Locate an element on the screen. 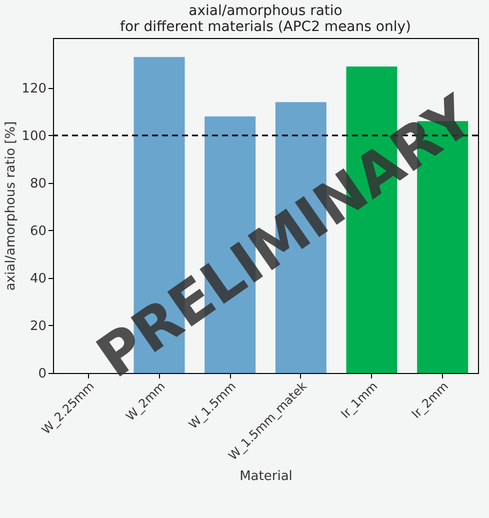 This screenshot has width=489, height=518. y-tick-label: 20 is located at coordinates (38, 326).